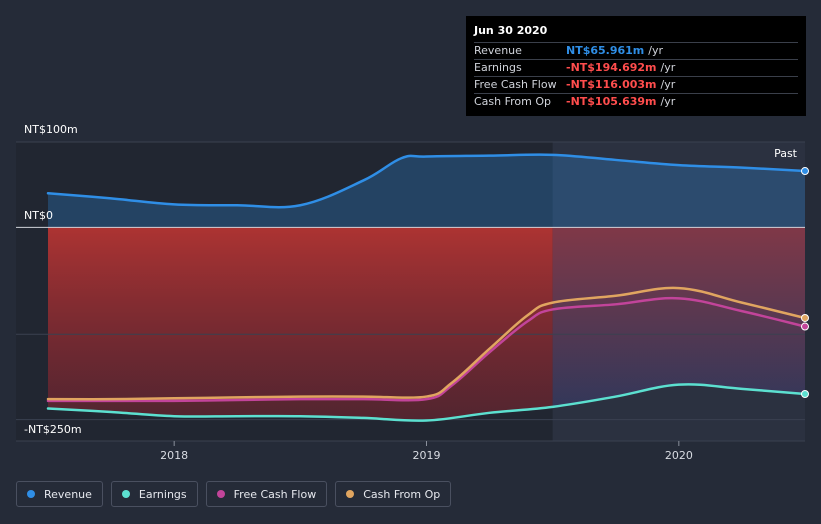 This screenshot has width=821, height=524. Describe the element at coordinates (38, 215) in the screenshot. I see `y-zero-label: NT$0` at that location.